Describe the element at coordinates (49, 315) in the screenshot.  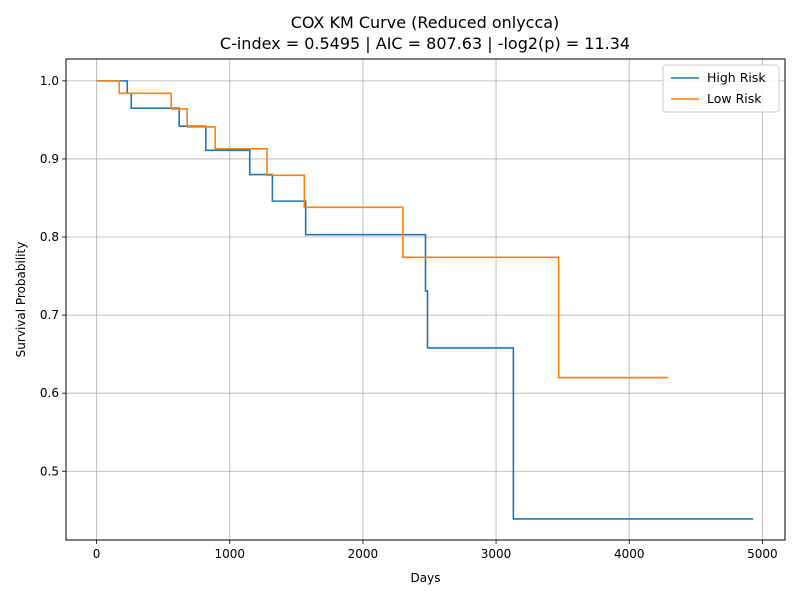
I see `y-tick-label: 0.7` at that location.